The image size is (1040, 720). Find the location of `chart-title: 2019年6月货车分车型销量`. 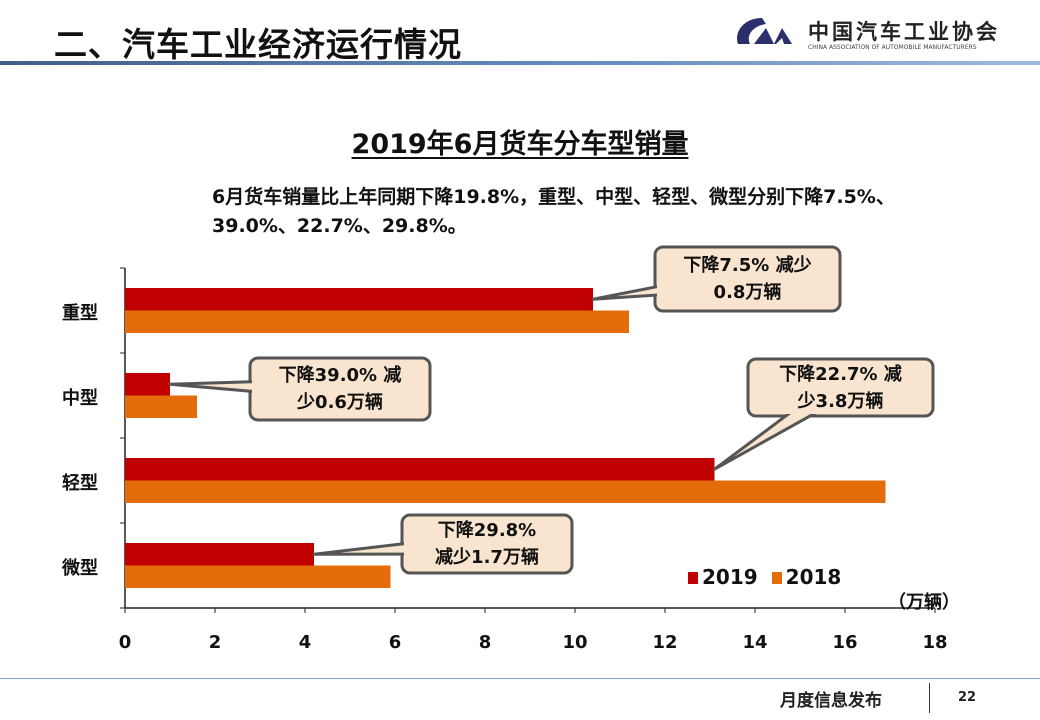

chart-title: 2019年6月货车分车型销量 is located at coordinates (520, 144).